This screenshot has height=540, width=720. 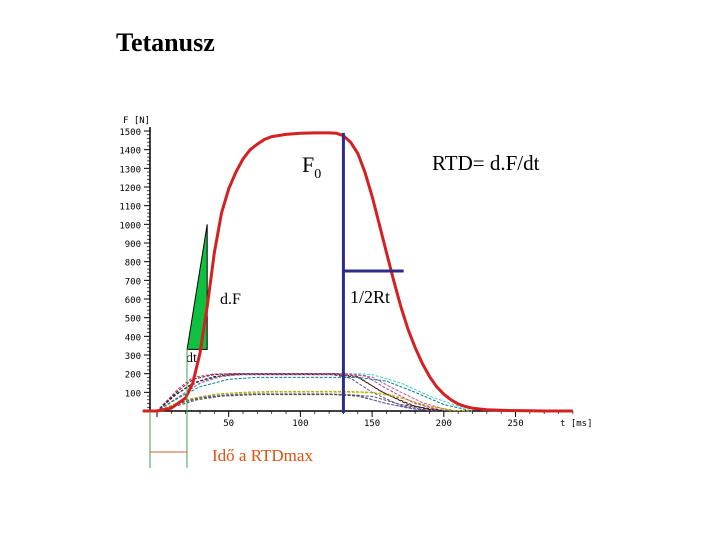 I want to click on y-tick-label: 1400, so click(x=130, y=152).